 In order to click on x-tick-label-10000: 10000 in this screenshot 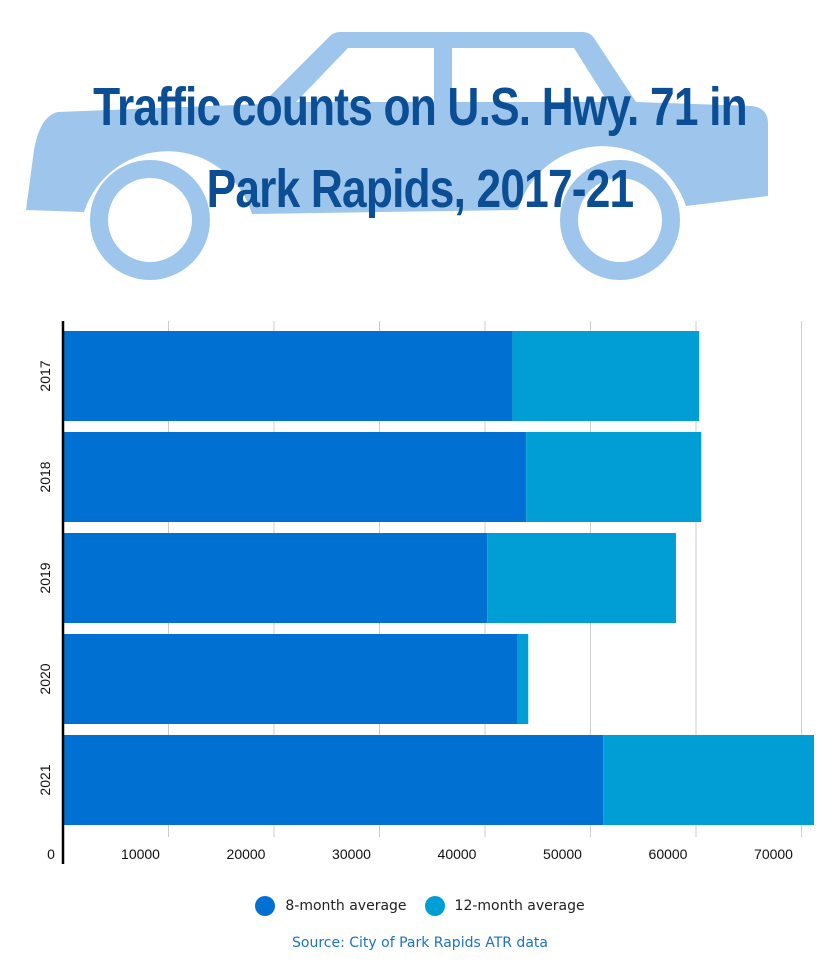, I will do `click(140, 854)`.